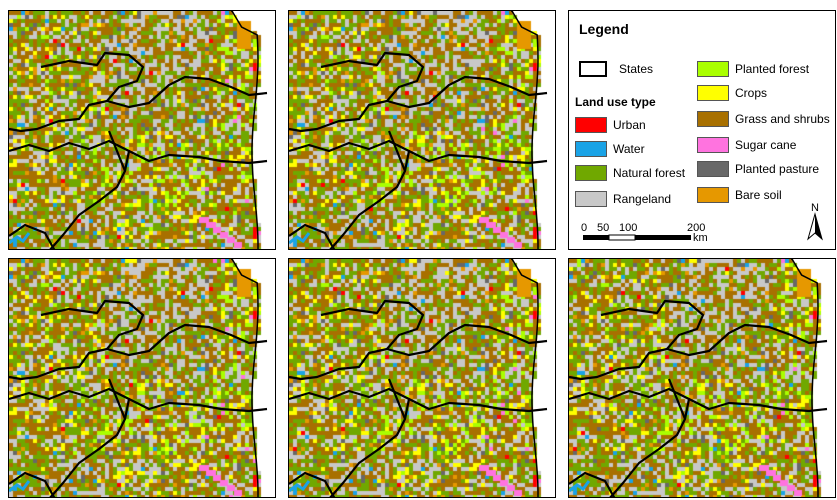  Describe the element at coordinates (584, 228) in the screenshot. I see `scale-tick-0: 0` at that location.